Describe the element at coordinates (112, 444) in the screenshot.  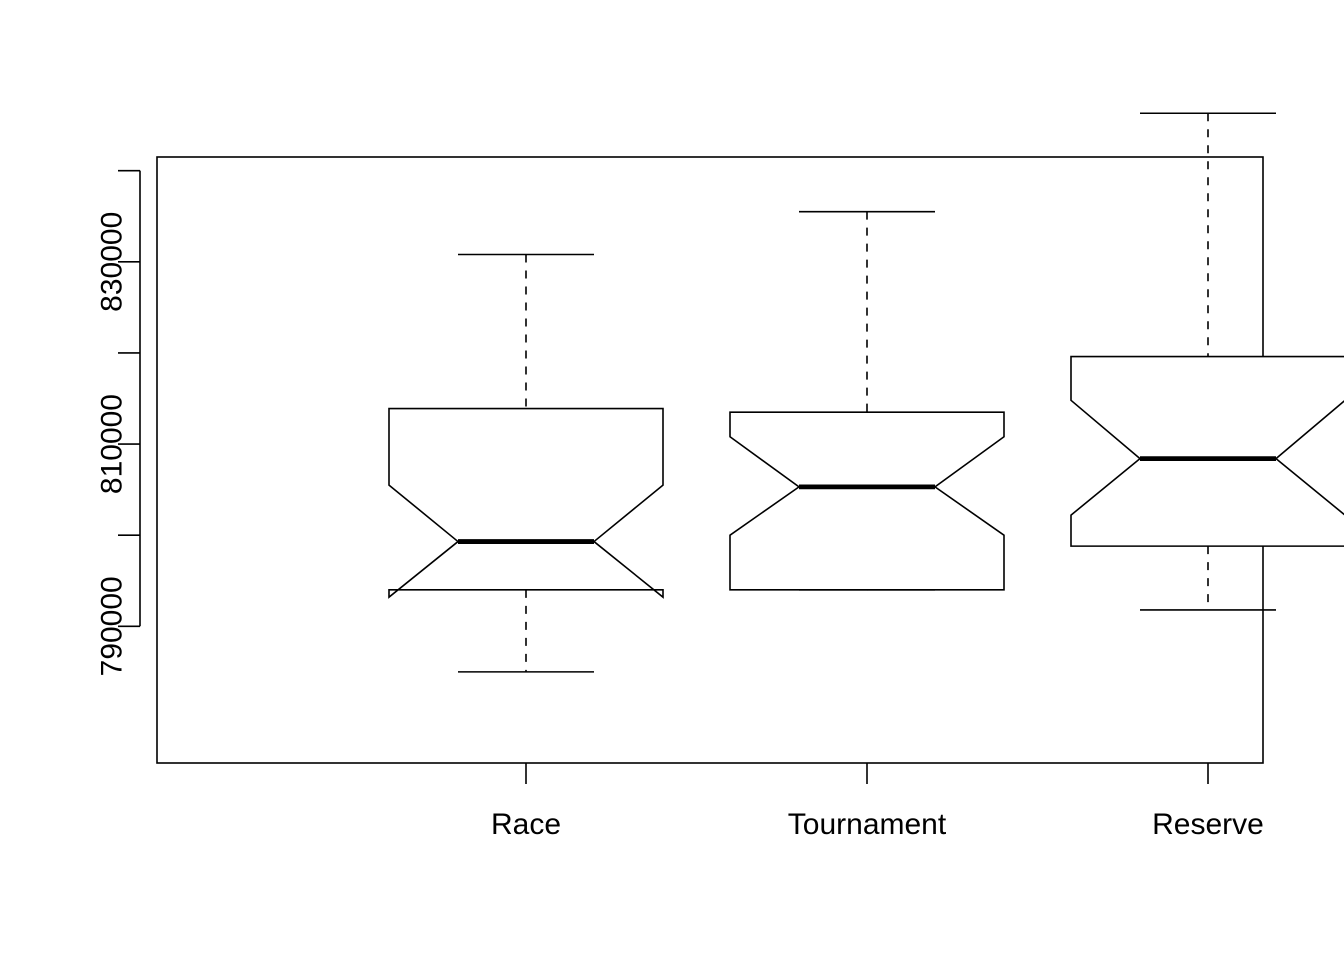
I see `y-tick-label: 810000` at that location.